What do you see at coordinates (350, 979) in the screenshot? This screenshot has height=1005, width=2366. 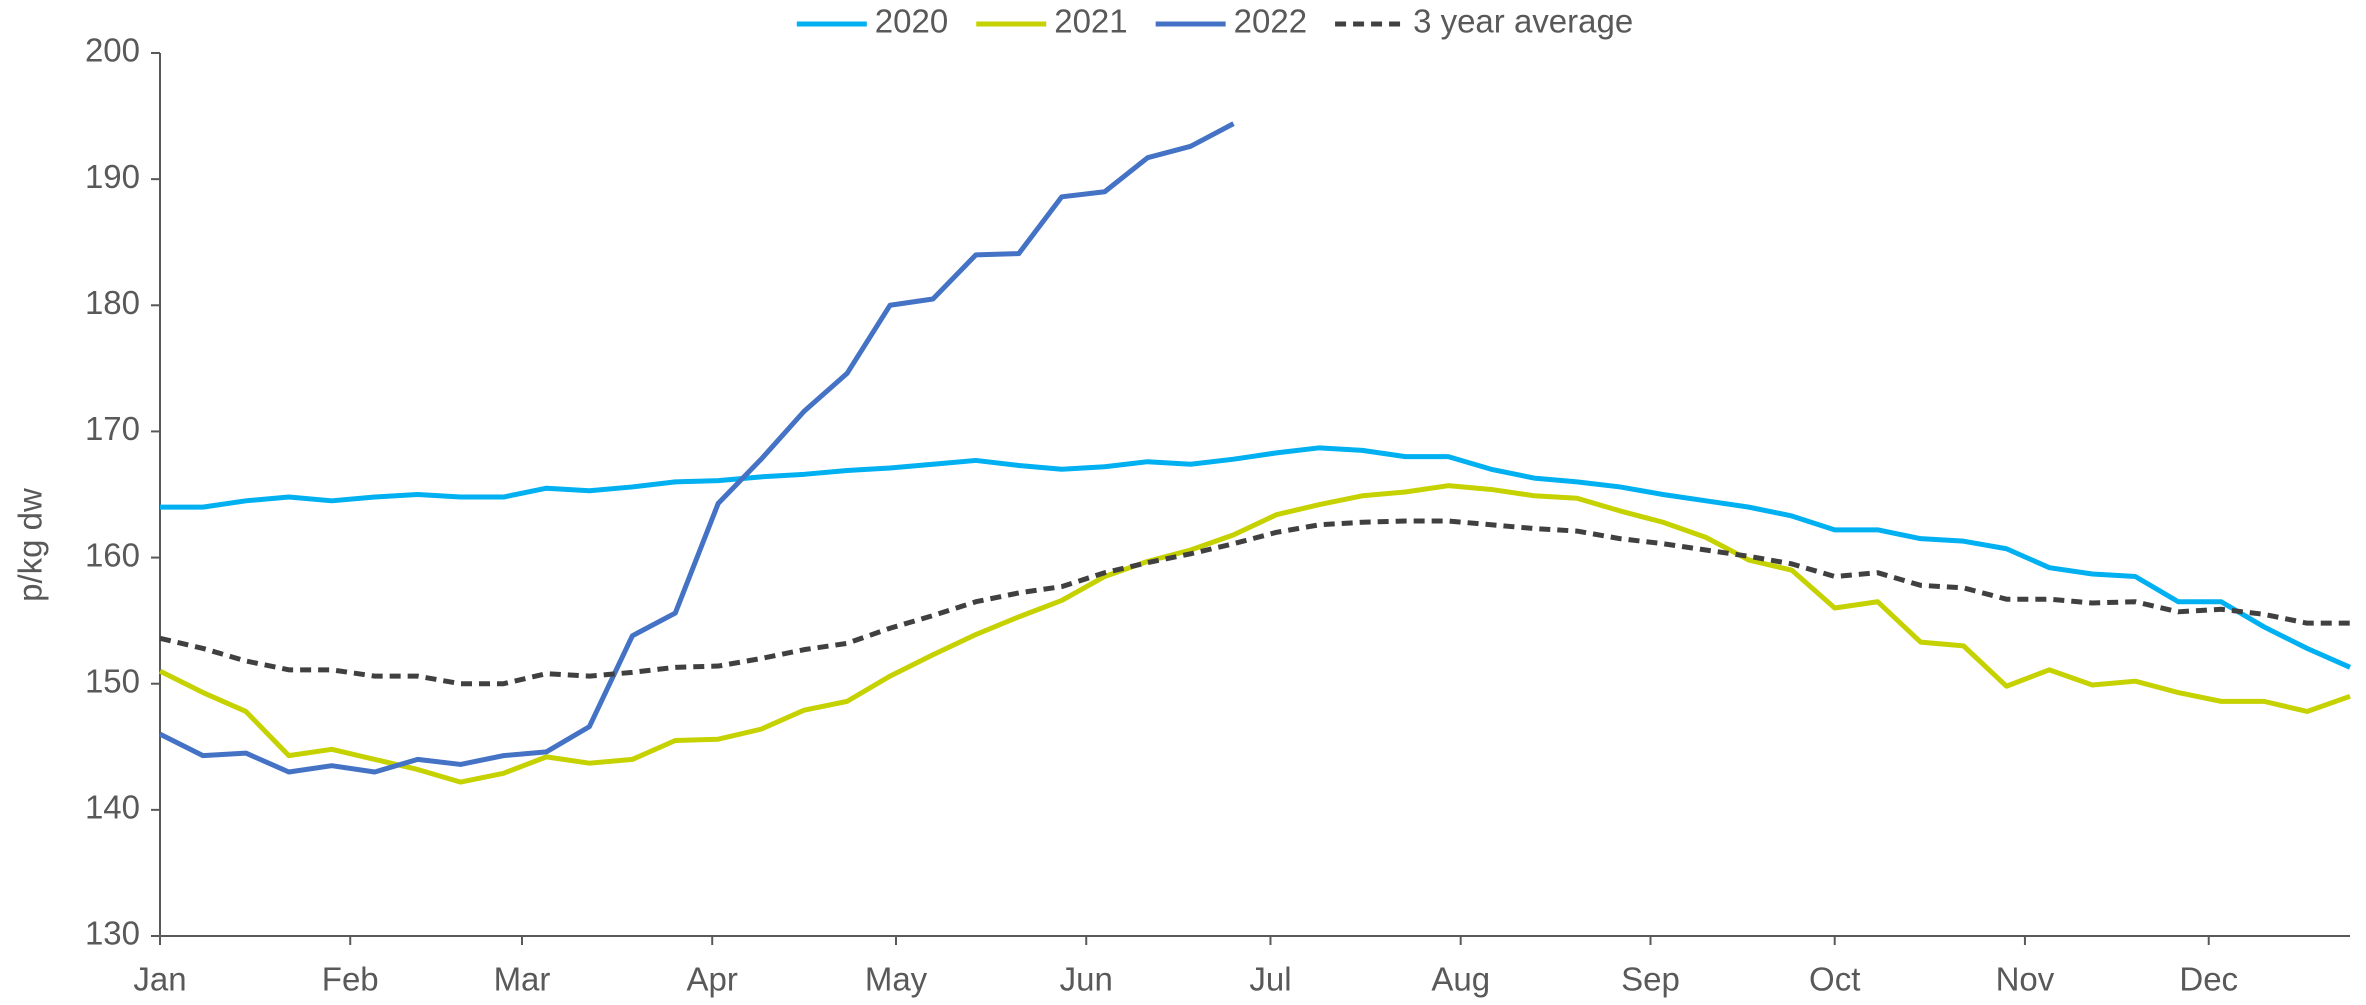 I see `x-tick-label: Feb` at bounding box center [350, 979].